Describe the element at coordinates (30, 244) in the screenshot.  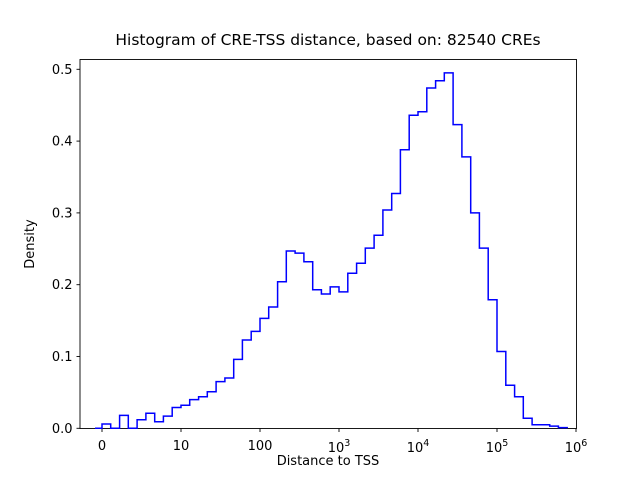
I see `y-axis-label: Density` at that location.